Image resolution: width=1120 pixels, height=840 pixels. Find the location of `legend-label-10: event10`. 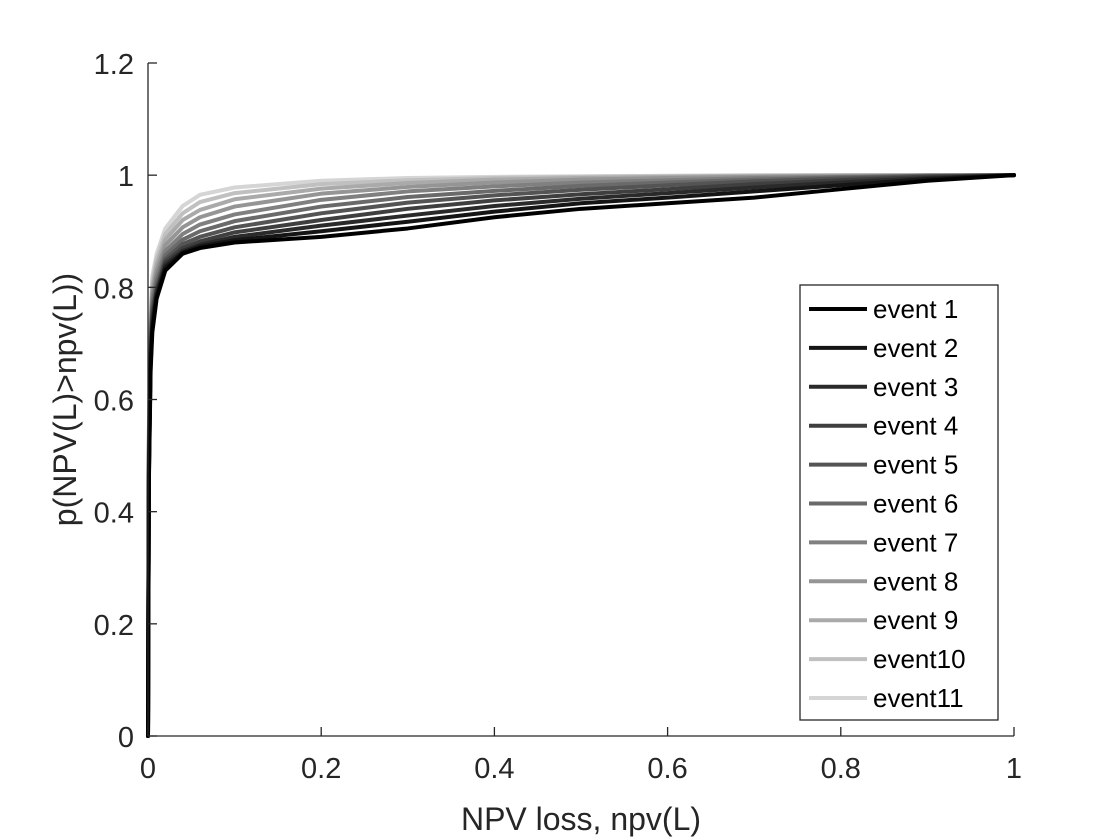

legend-label-10: event10 is located at coordinates (919, 659).